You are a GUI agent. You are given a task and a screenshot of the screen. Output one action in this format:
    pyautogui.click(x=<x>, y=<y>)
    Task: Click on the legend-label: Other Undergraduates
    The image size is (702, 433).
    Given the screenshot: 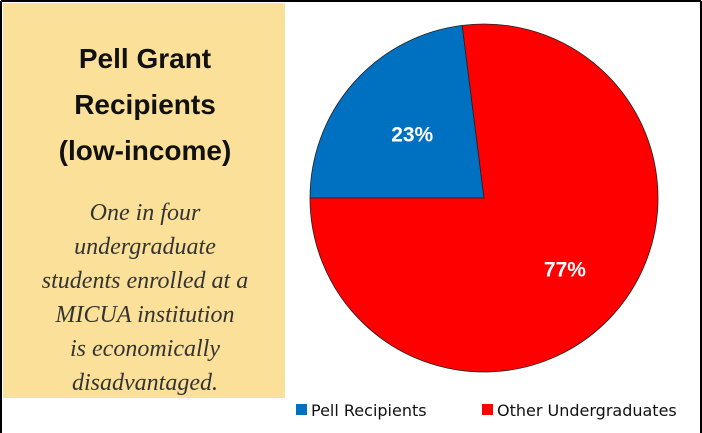 What is the action you would take?
    pyautogui.click(x=587, y=410)
    